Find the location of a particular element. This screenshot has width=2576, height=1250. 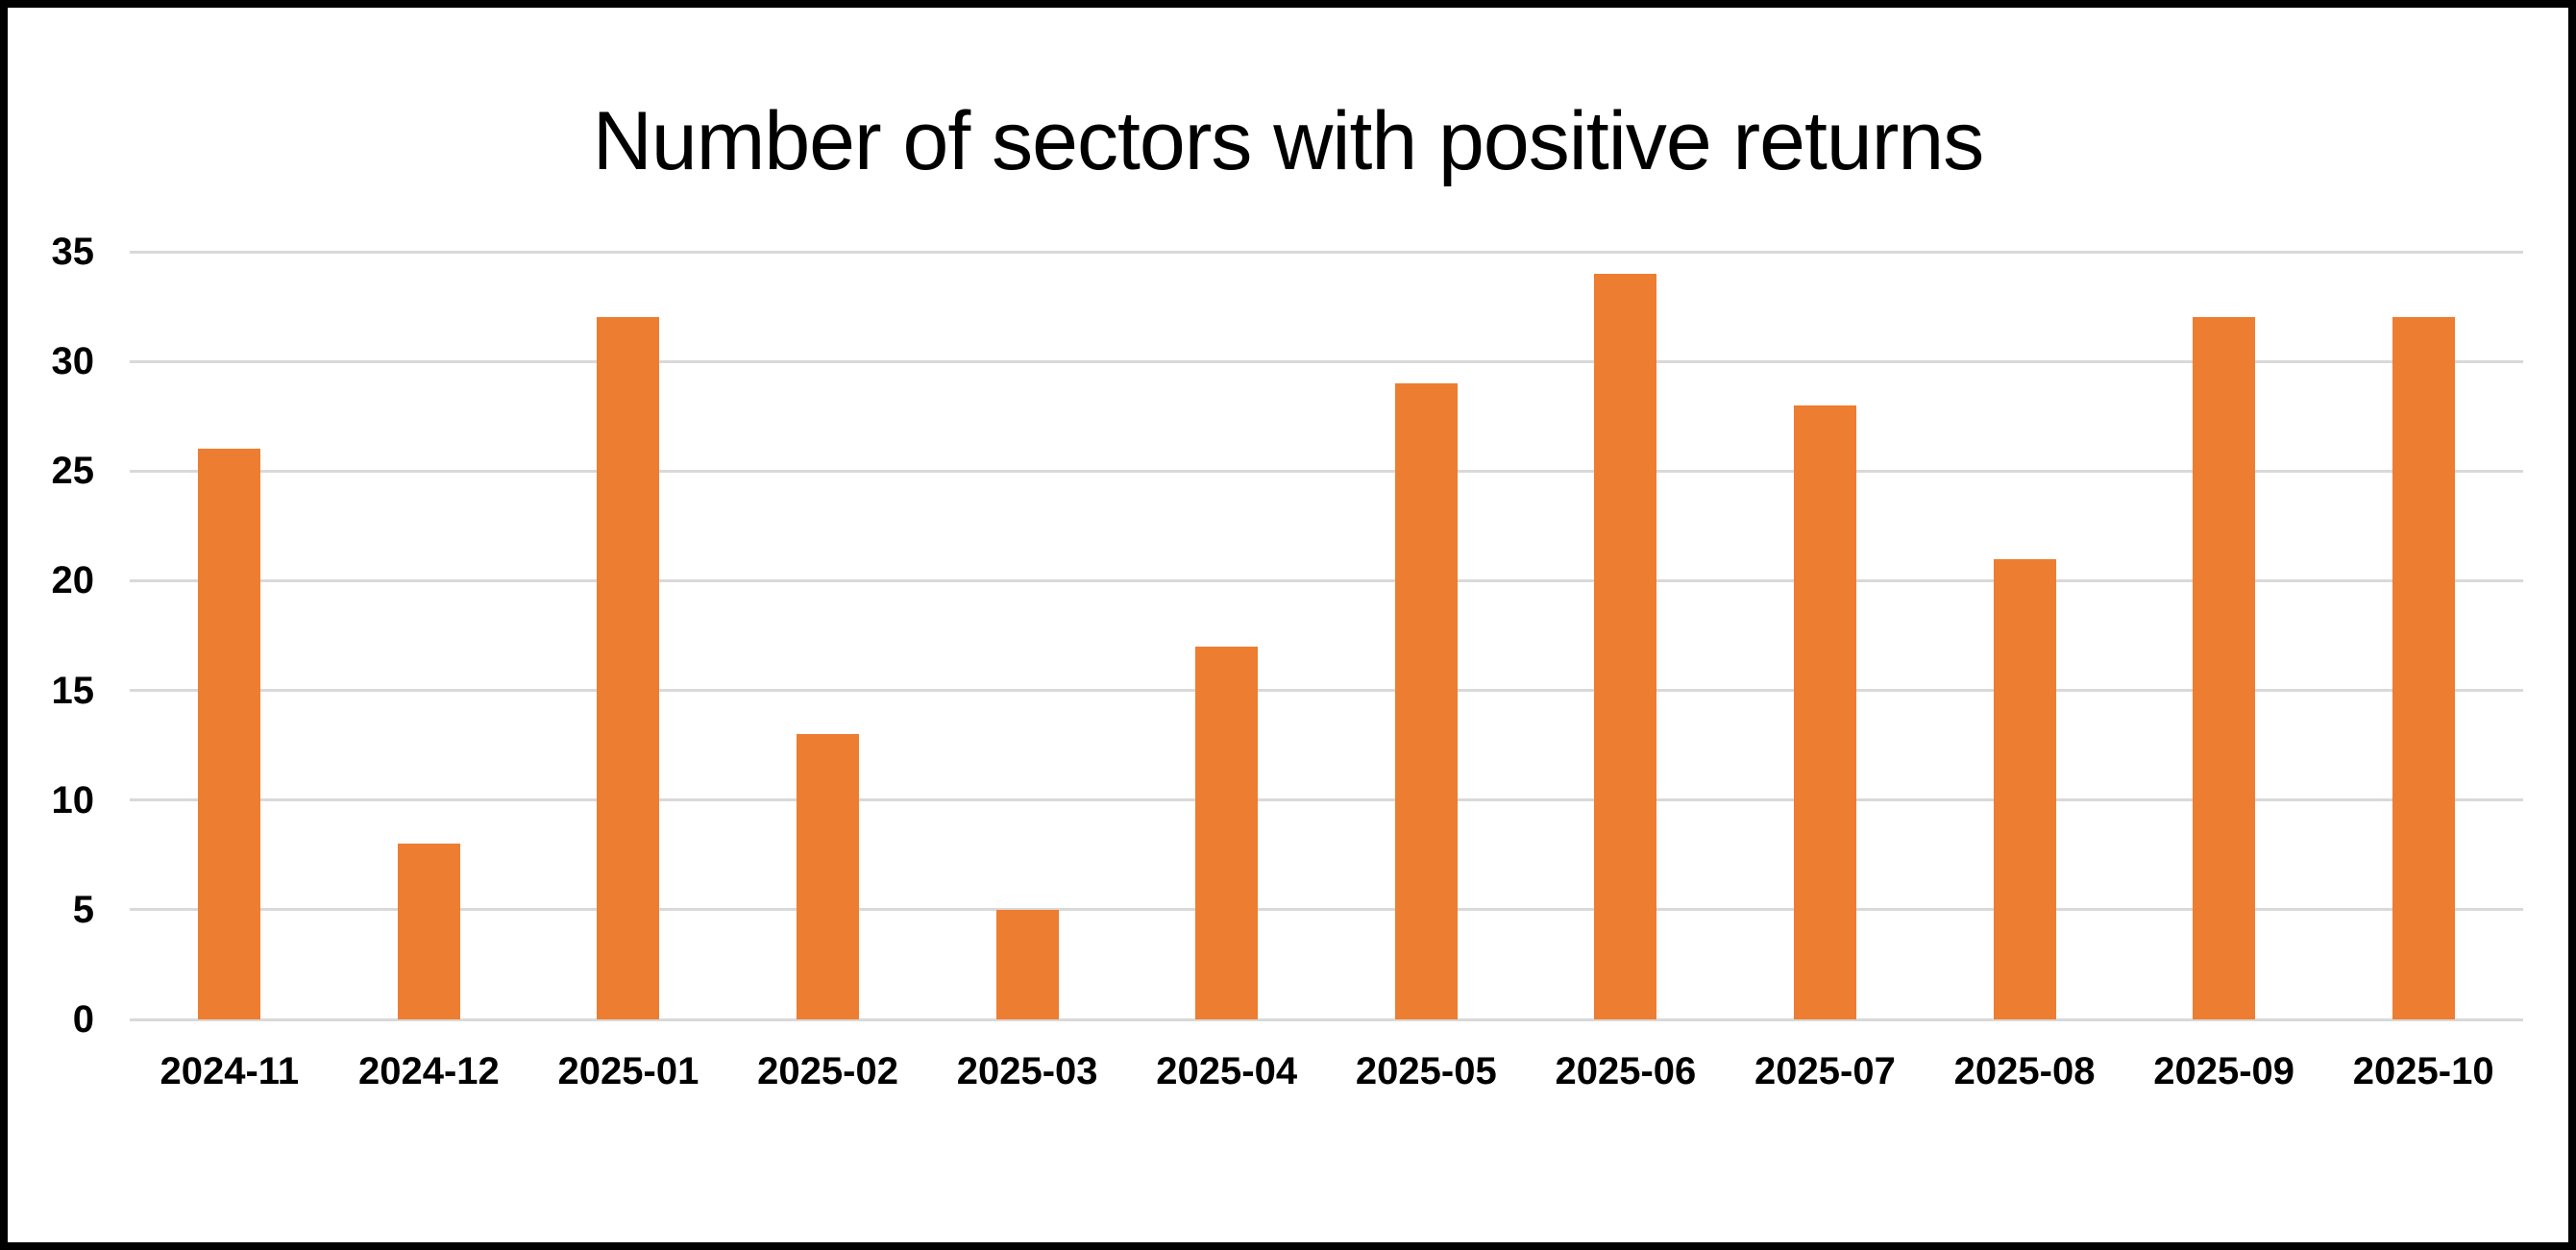

x-axis-tick-label: 2024-12 is located at coordinates (428, 1071).